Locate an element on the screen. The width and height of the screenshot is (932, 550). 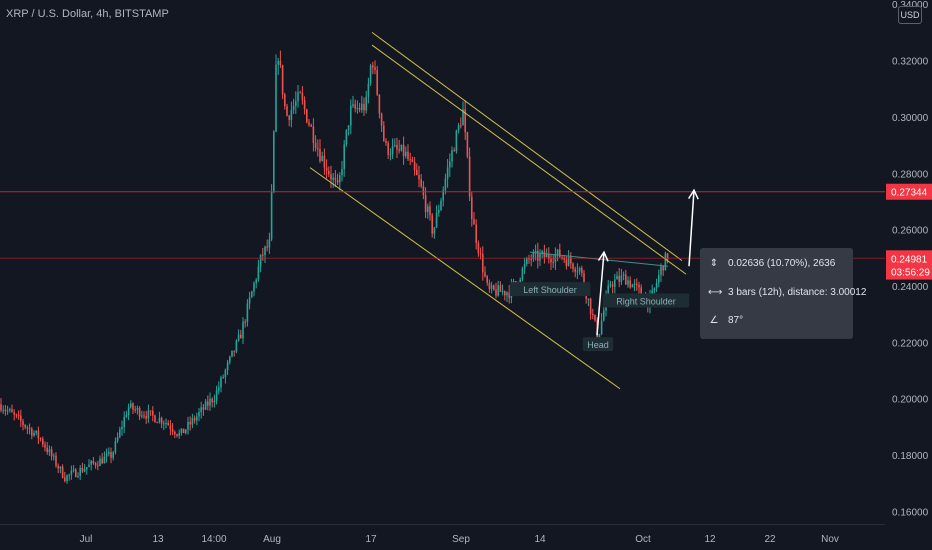
y-tick-1: 0.18000 is located at coordinates (910, 456).